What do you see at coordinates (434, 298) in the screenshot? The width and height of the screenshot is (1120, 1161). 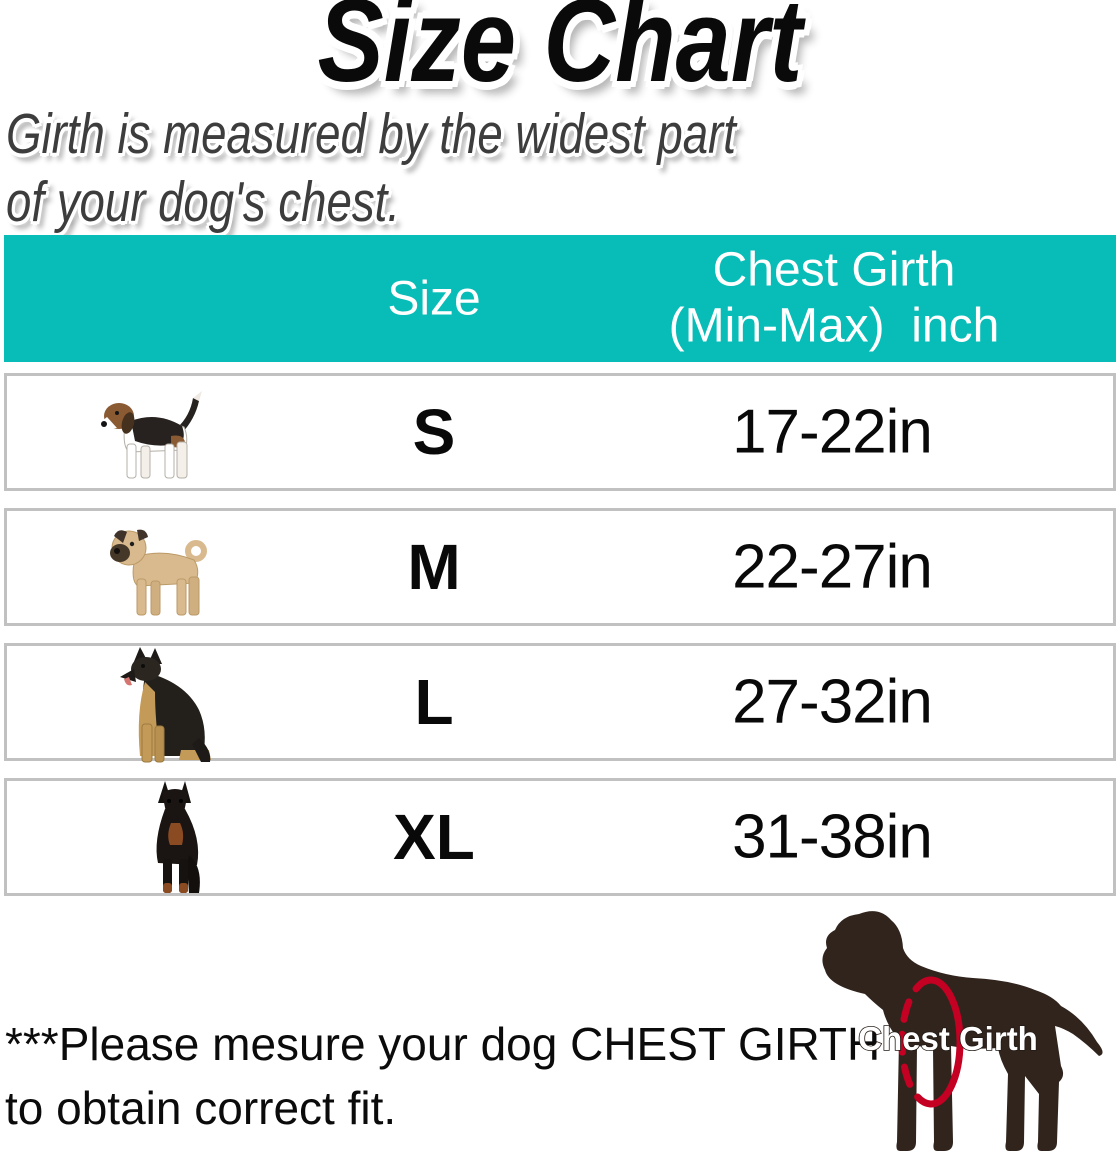 I see `column-header-size: Size` at bounding box center [434, 298].